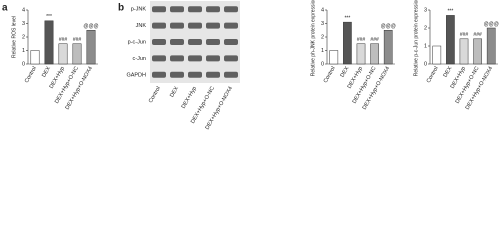 This screenshot has width=500, height=240. I want to click on blot-lane-label: DEX, so click(174, 91).